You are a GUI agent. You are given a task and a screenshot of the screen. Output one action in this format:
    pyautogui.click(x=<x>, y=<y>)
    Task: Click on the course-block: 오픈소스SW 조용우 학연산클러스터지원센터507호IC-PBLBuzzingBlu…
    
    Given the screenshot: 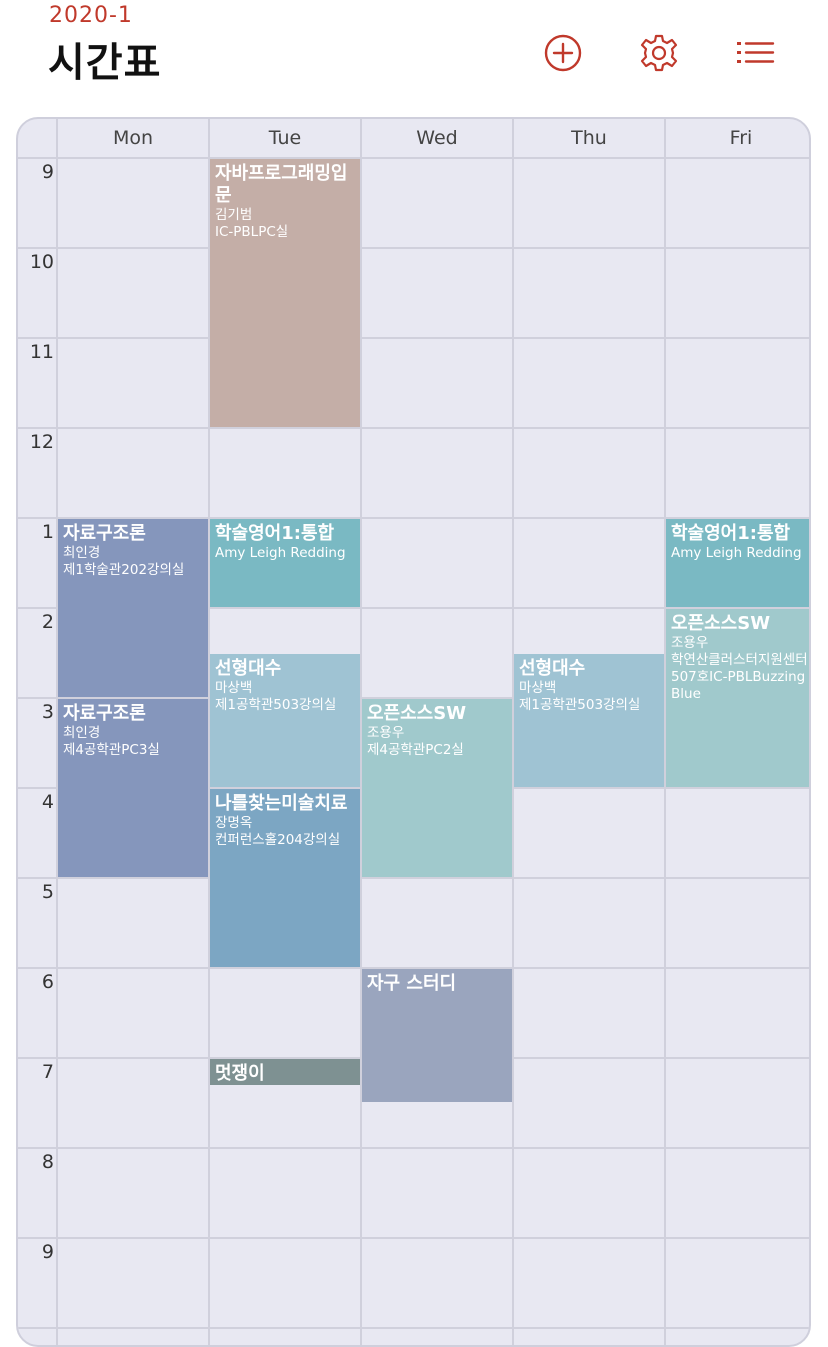 What is the action you would take?
    pyautogui.click(x=738, y=698)
    